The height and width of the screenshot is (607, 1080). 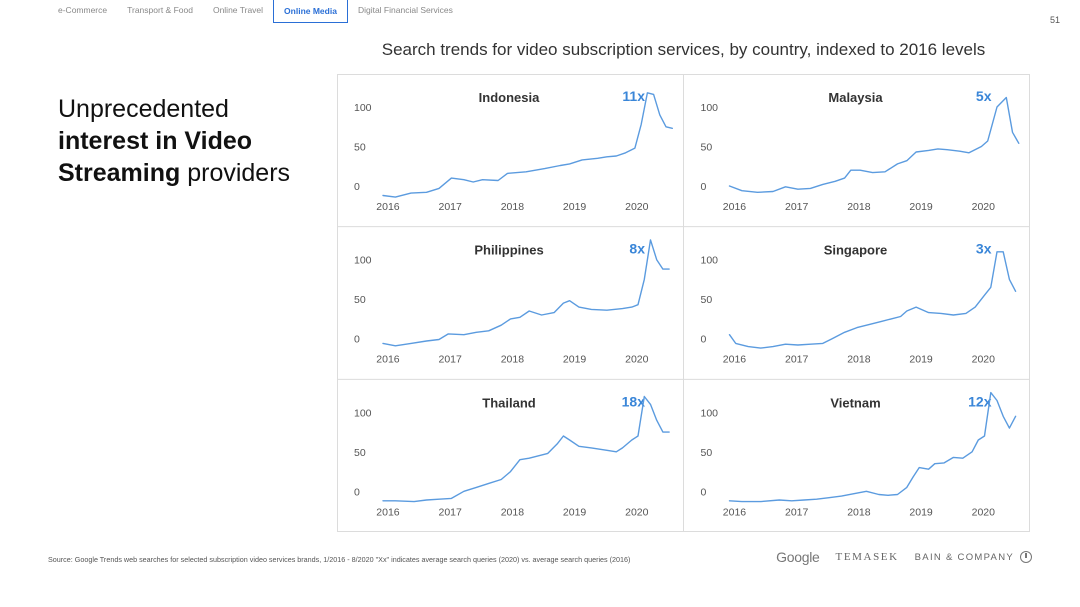 What do you see at coordinates (1054, 20) in the screenshot?
I see `page-number: 51` at bounding box center [1054, 20].